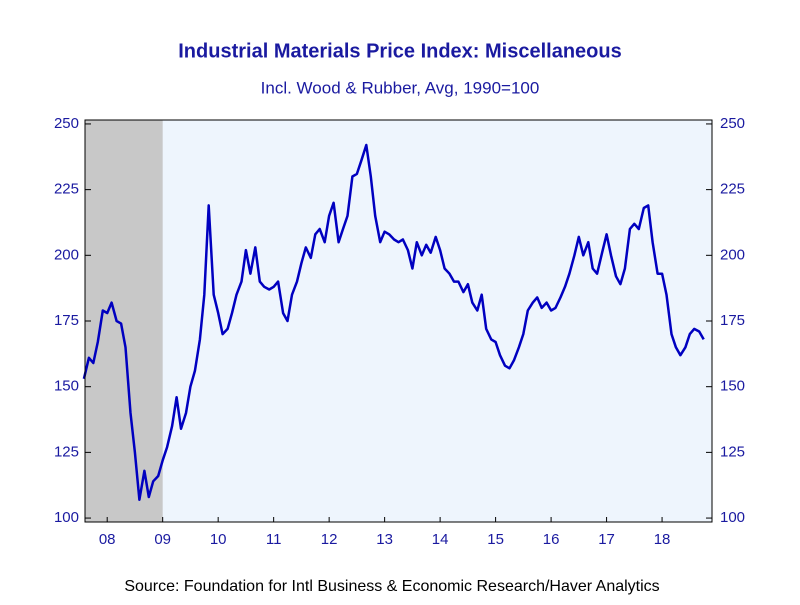 The height and width of the screenshot is (605, 800). I want to click on y-tick-label: 175, so click(66, 320).